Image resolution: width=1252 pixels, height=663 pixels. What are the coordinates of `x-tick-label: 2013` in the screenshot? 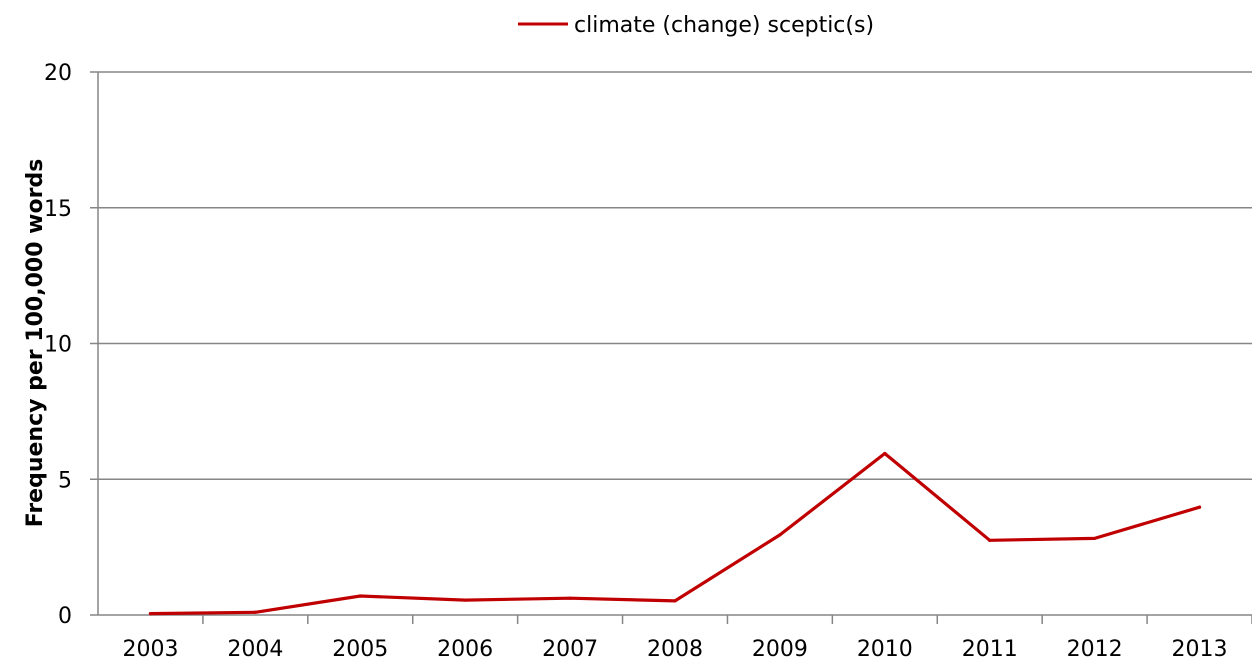 It's located at (1200, 649).